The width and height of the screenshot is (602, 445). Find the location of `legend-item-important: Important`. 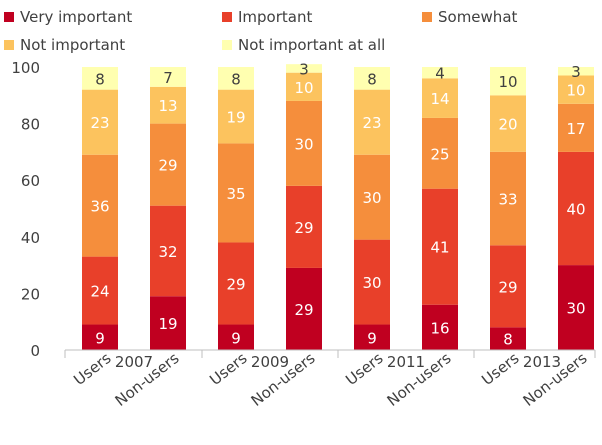

legend-item-important: Important is located at coordinates (267, 17).